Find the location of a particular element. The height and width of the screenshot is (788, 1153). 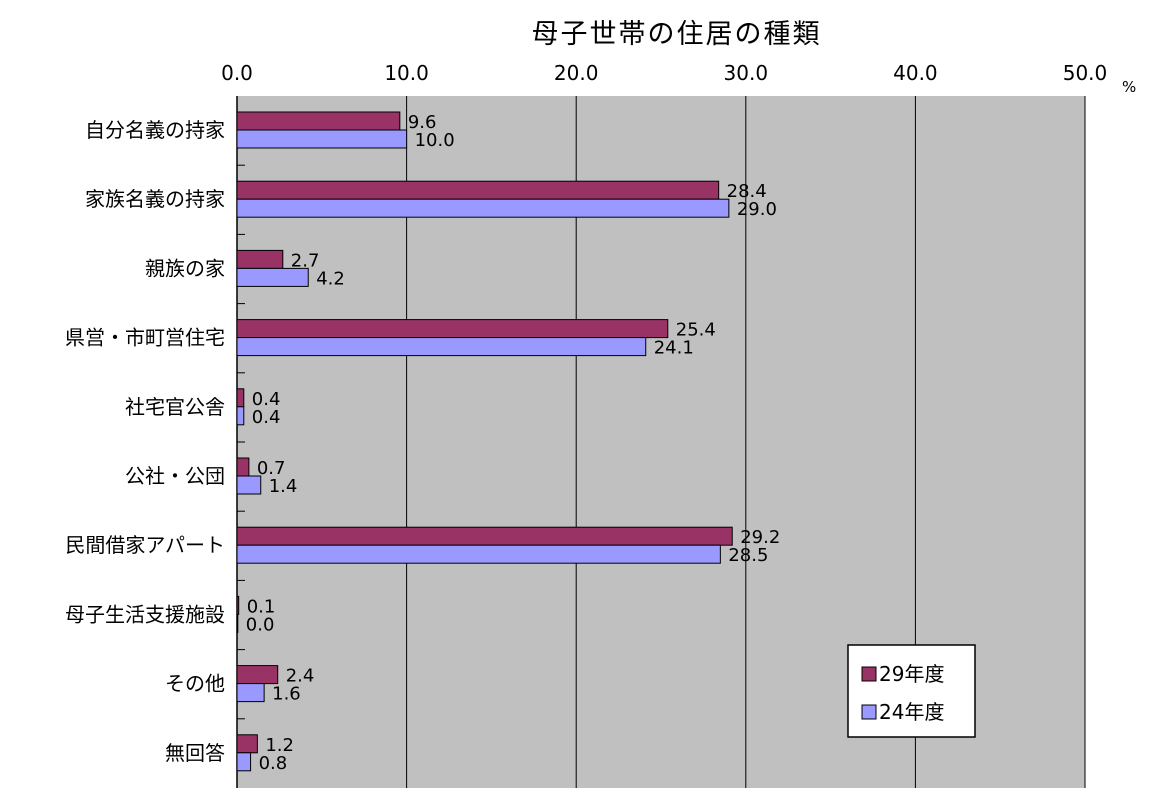

category-label: その他 is located at coordinates (195, 684).